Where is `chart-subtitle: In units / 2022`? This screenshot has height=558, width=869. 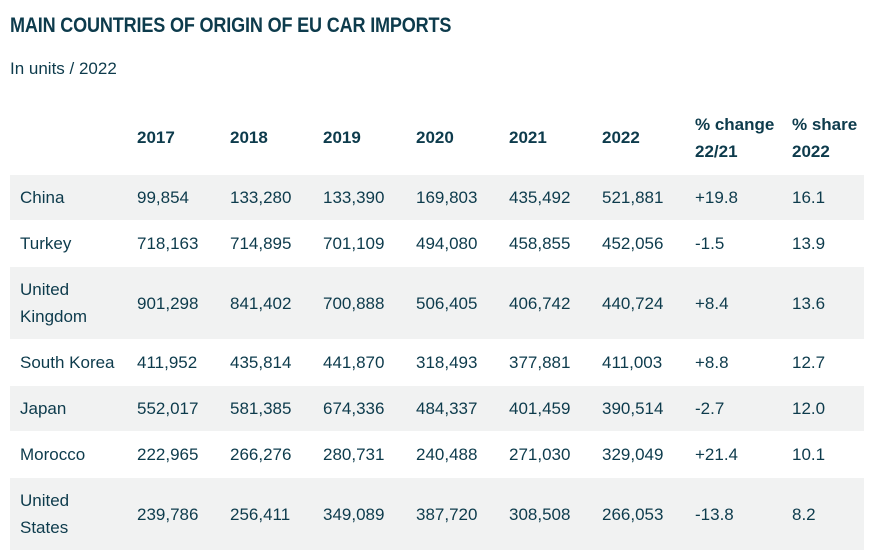 chart-subtitle: In units / 2022 is located at coordinates (63, 68).